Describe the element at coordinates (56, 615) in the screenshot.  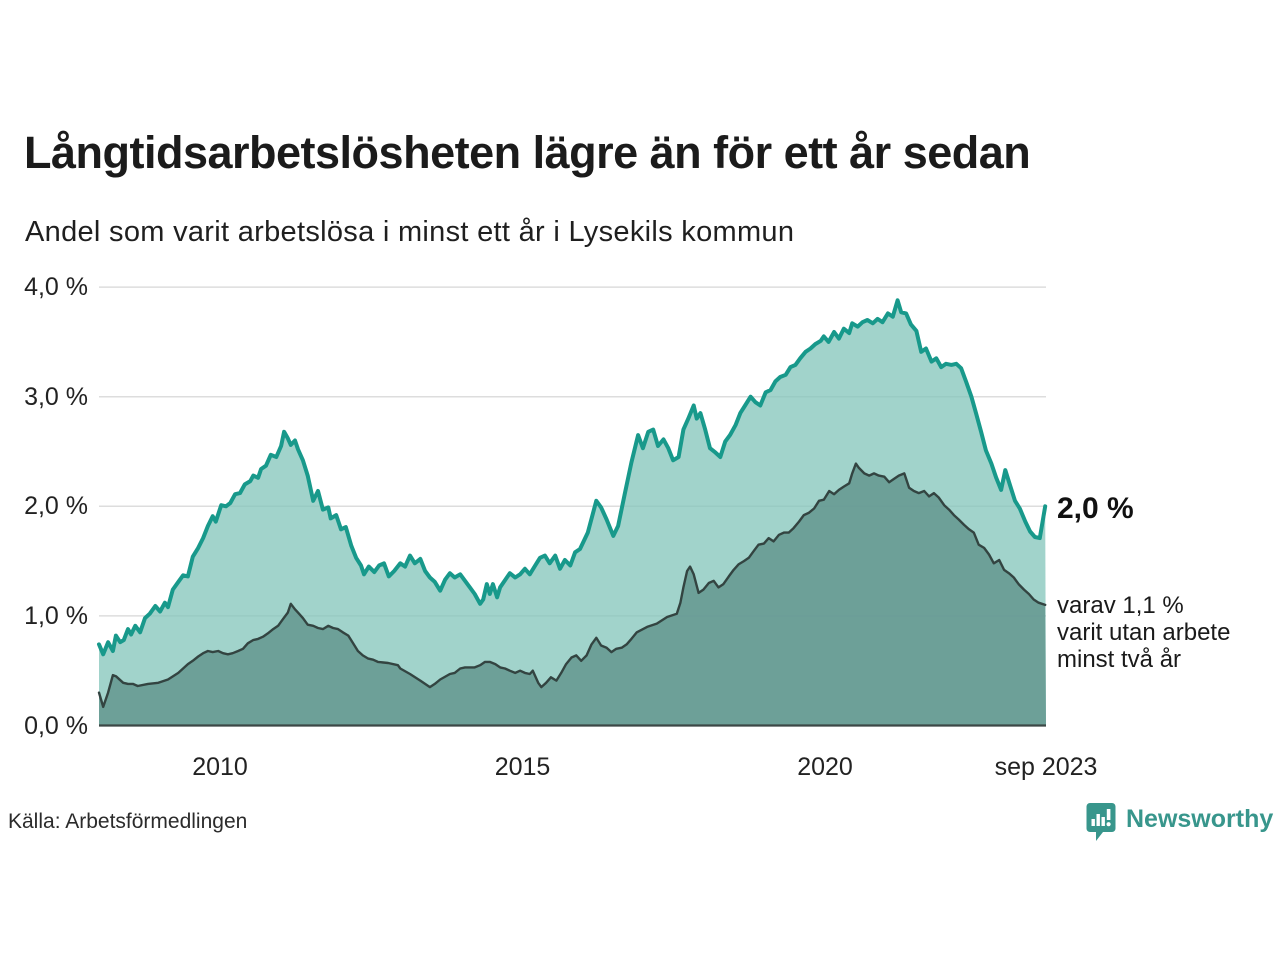
I see `y-tick-label: 1,0 %` at that location.